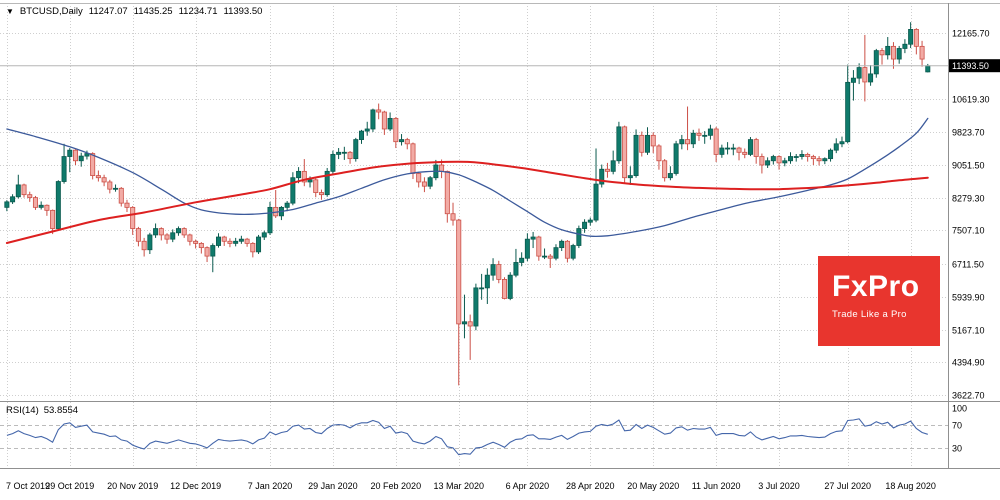  I want to click on fxpro-logo-title: FxPro, so click(876, 286).